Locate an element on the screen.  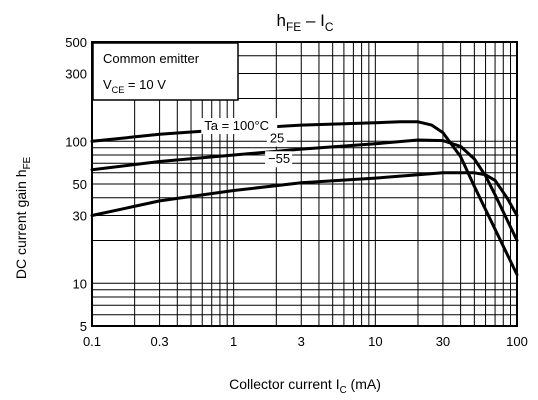
y-axis-label: DC current gain hFE is located at coordinates (23, 217).